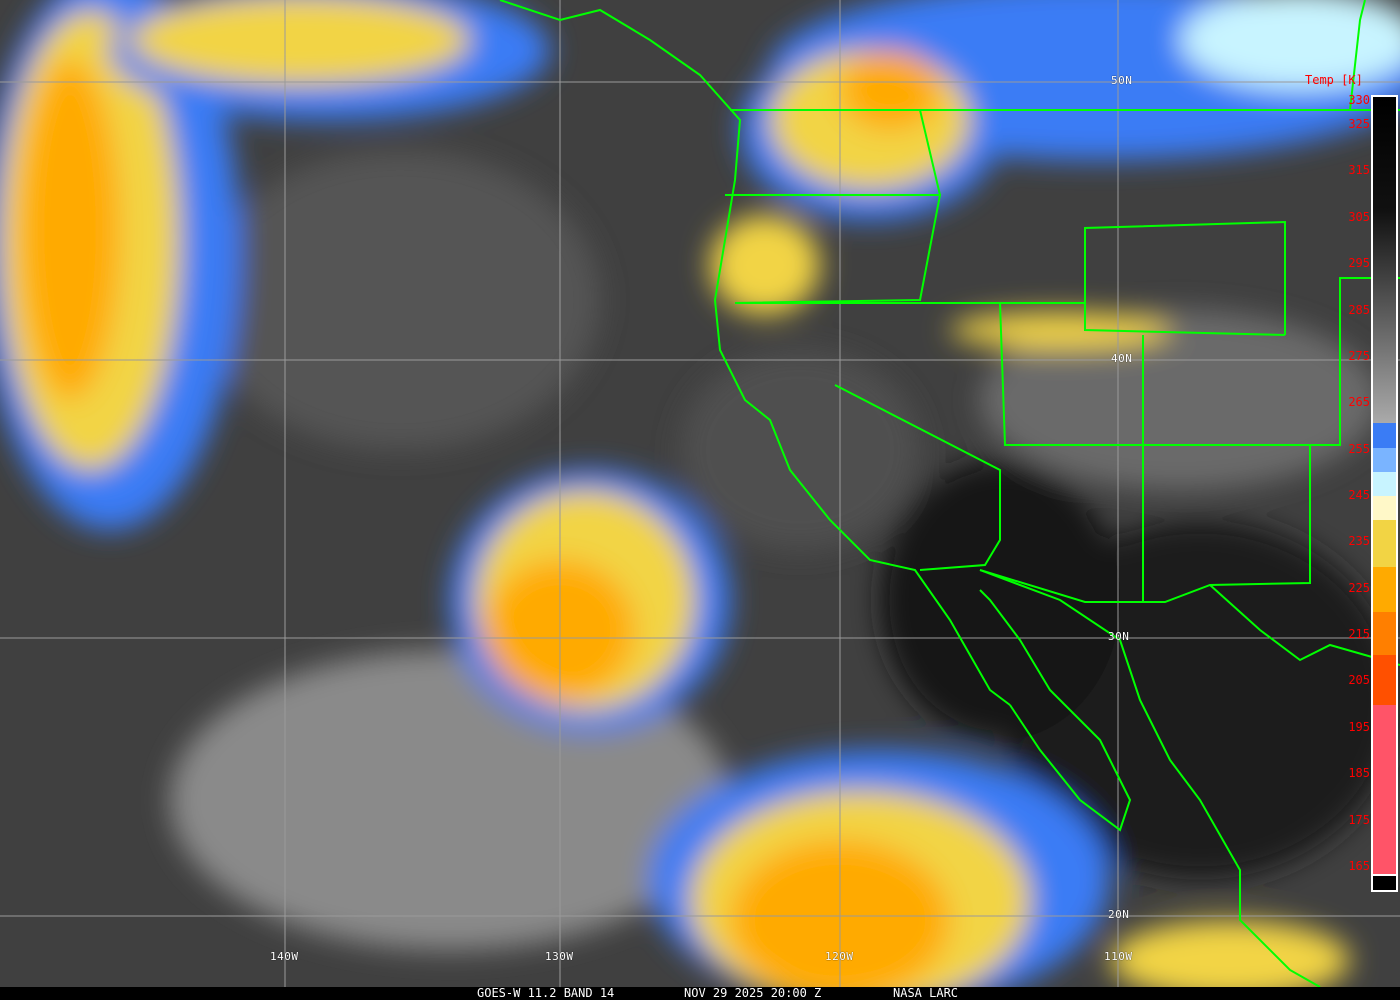 The width and height of the screenshot is (1400, 1000). Describe the element at coordinates (1359, 866) in the screenshot. I see `colorbar-tick-label: 165` at that location.